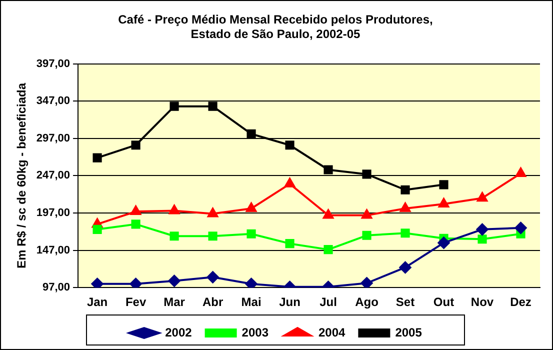 This screenshot has height=350, width=553. Describe the element at coordinates (178, 332) in the screenshot. I see `legend-label: 2002` at that location.